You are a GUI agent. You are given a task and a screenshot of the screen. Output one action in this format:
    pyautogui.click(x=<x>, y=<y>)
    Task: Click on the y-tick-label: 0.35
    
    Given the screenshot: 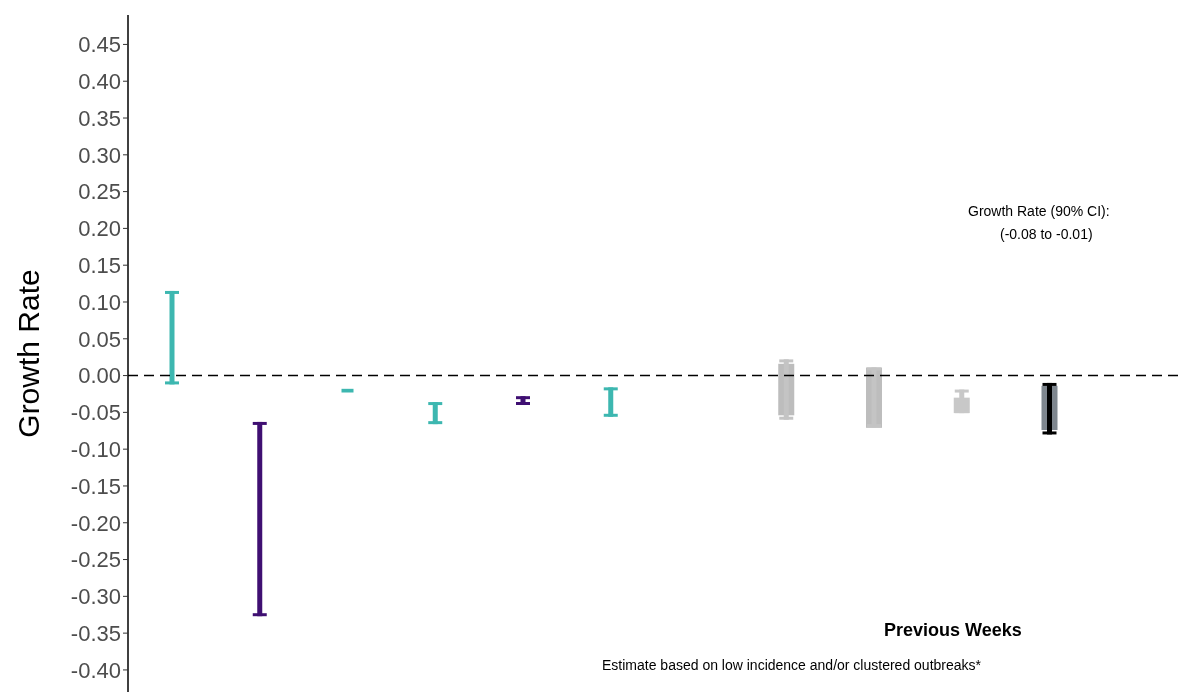 What is the action you would take?
    pyautogui.click(x=99, y=118)
    